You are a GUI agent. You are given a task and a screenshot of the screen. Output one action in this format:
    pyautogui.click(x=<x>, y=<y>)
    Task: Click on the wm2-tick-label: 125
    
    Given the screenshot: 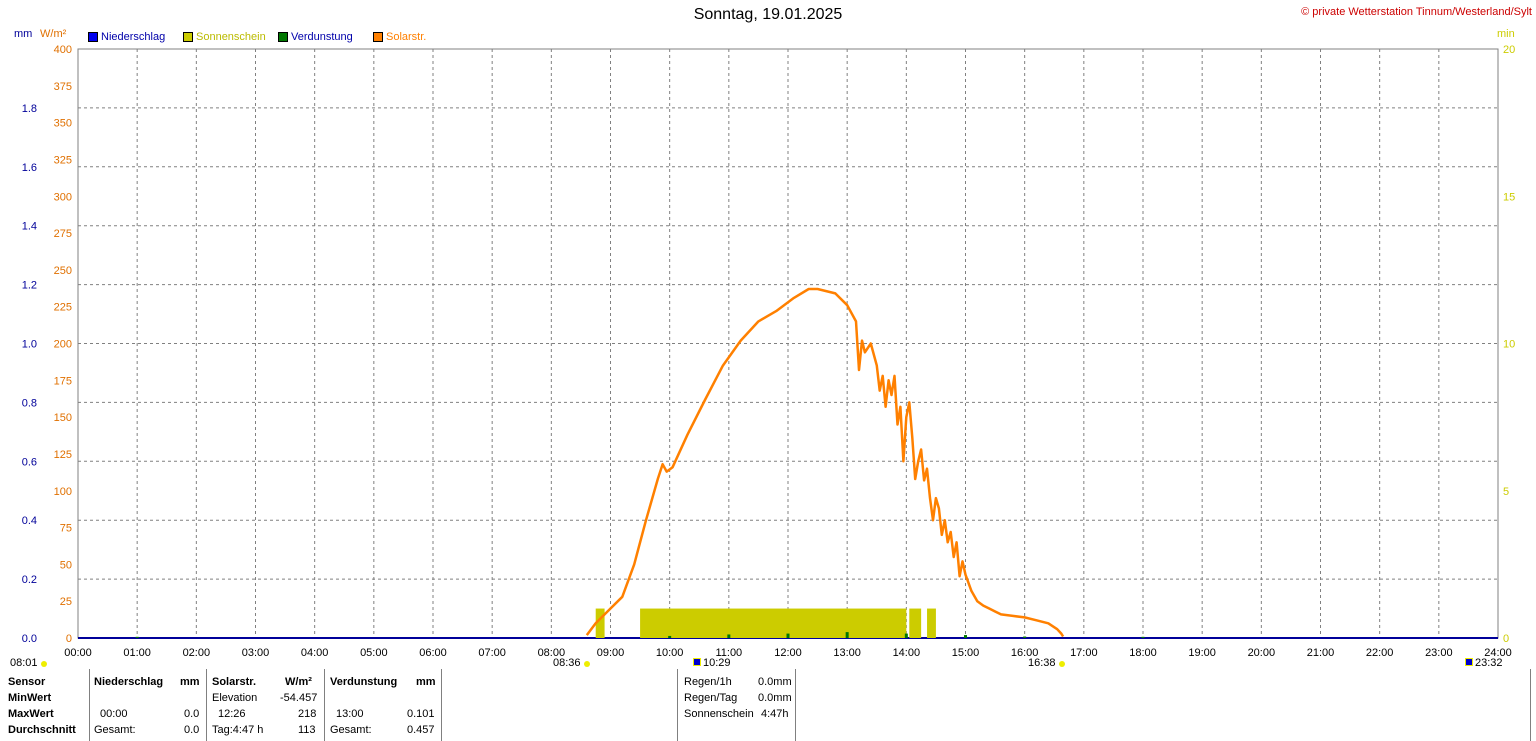 What is the action you would take?
    pyautogui.click(x=63, y=455)
    